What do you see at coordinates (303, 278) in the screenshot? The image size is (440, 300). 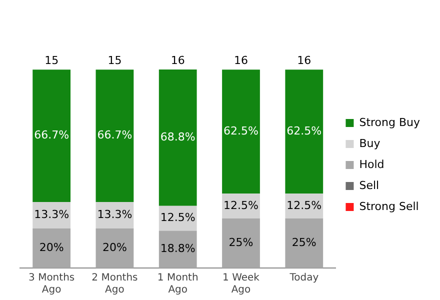 I see `x-tick-label: Today` at bounding box center [303, 278].